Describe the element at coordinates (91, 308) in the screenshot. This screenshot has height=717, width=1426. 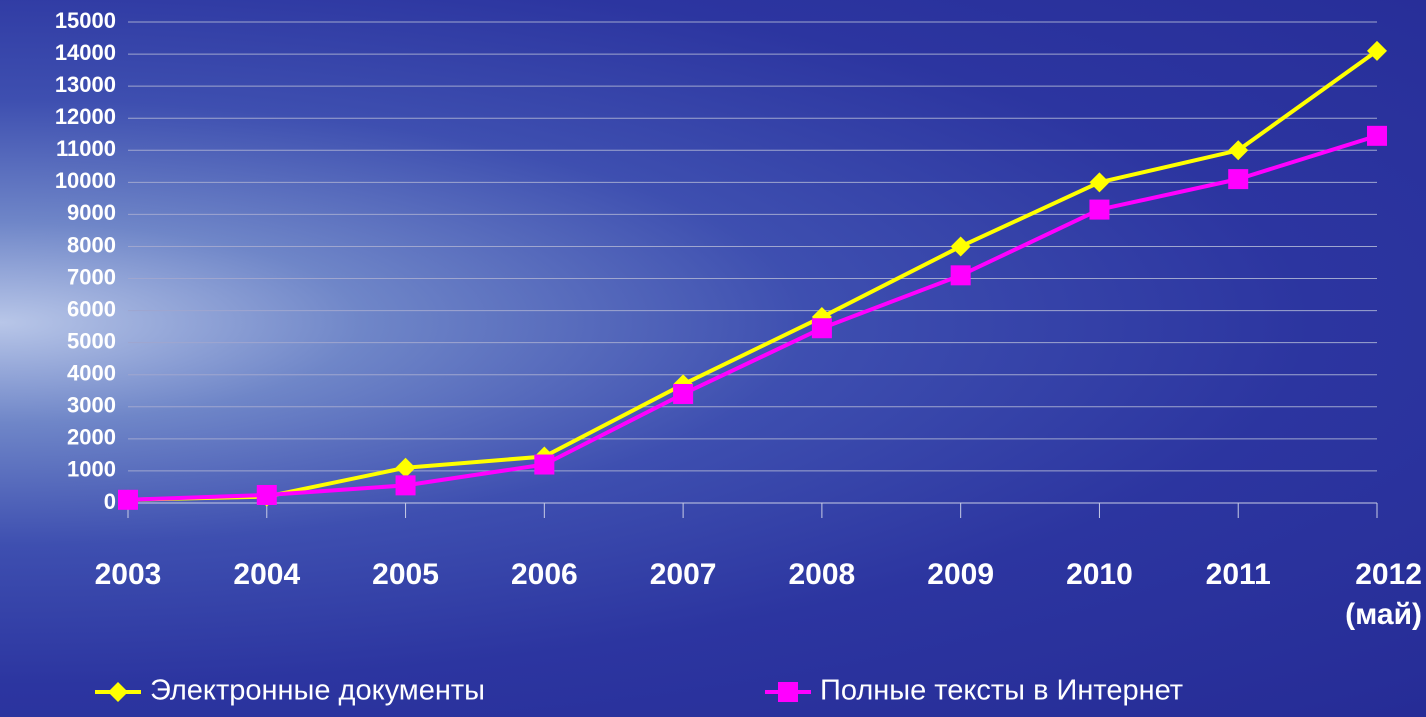
I see `y-tick-label: 6000` at that location.